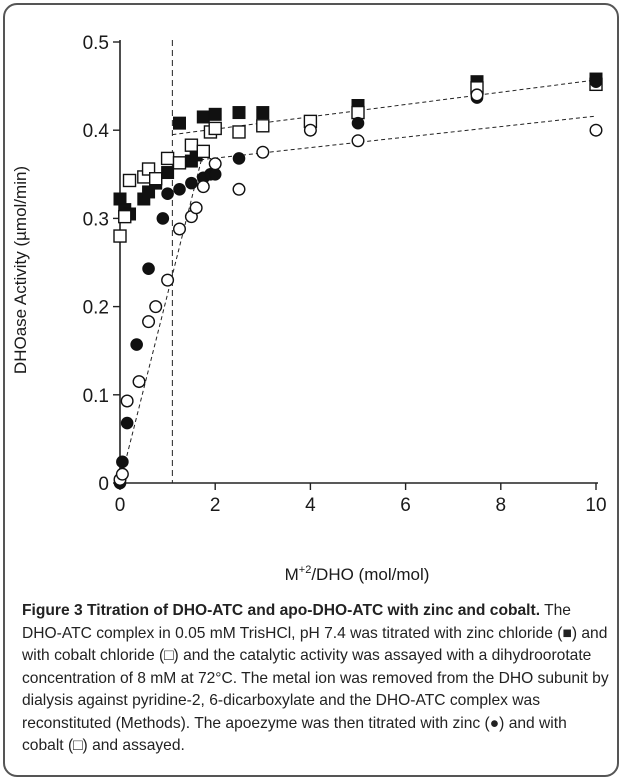 This screenshot has height=780, width=624. I want to click on x-tick-label: 4, so click(310, 505).